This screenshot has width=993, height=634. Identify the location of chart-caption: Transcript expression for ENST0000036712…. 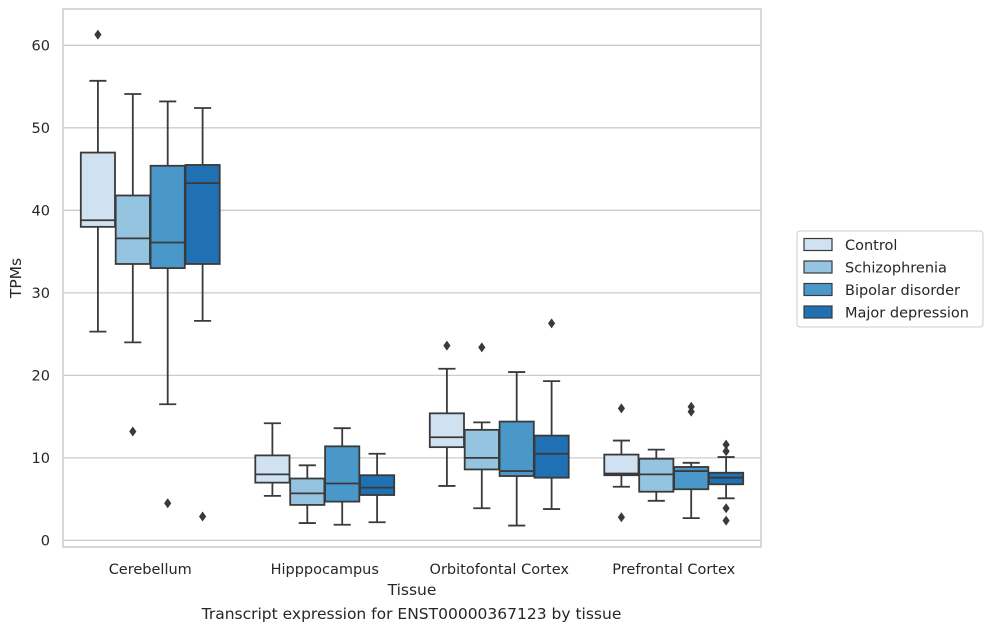
(411, 614).